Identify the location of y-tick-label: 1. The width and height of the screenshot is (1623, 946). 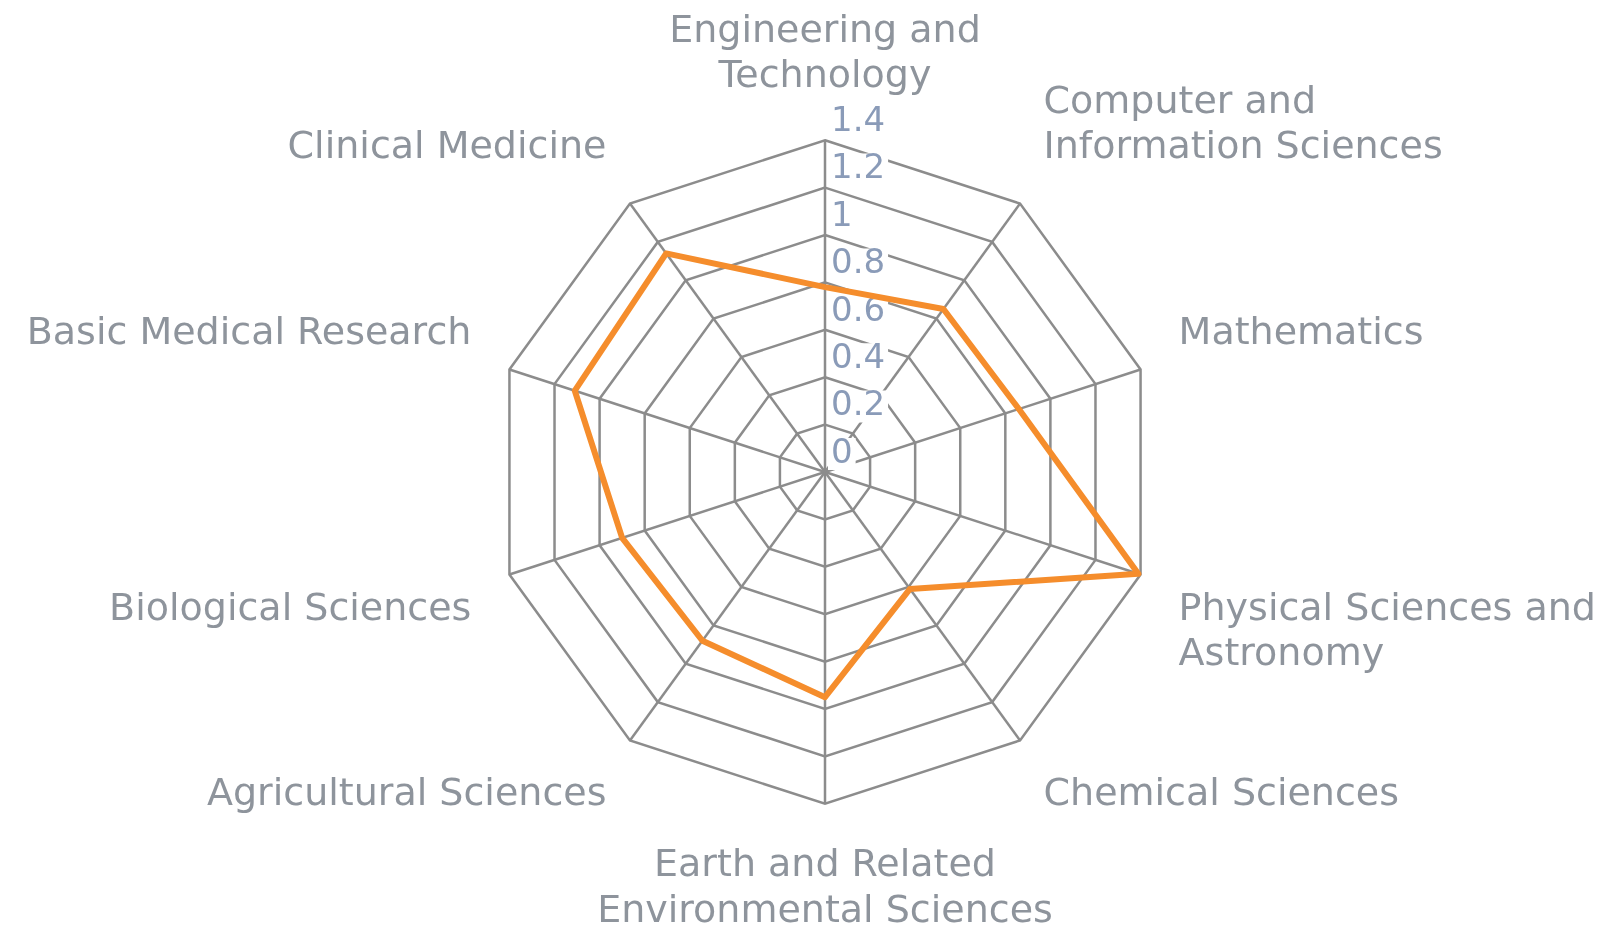
(842, 213).